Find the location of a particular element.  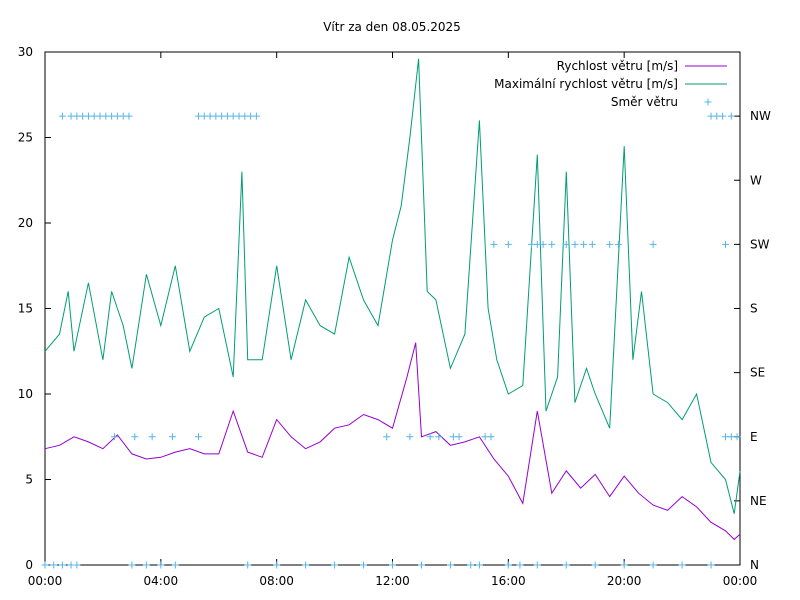

y-tick-label-left: 20 is located at coordinates (25, 223).